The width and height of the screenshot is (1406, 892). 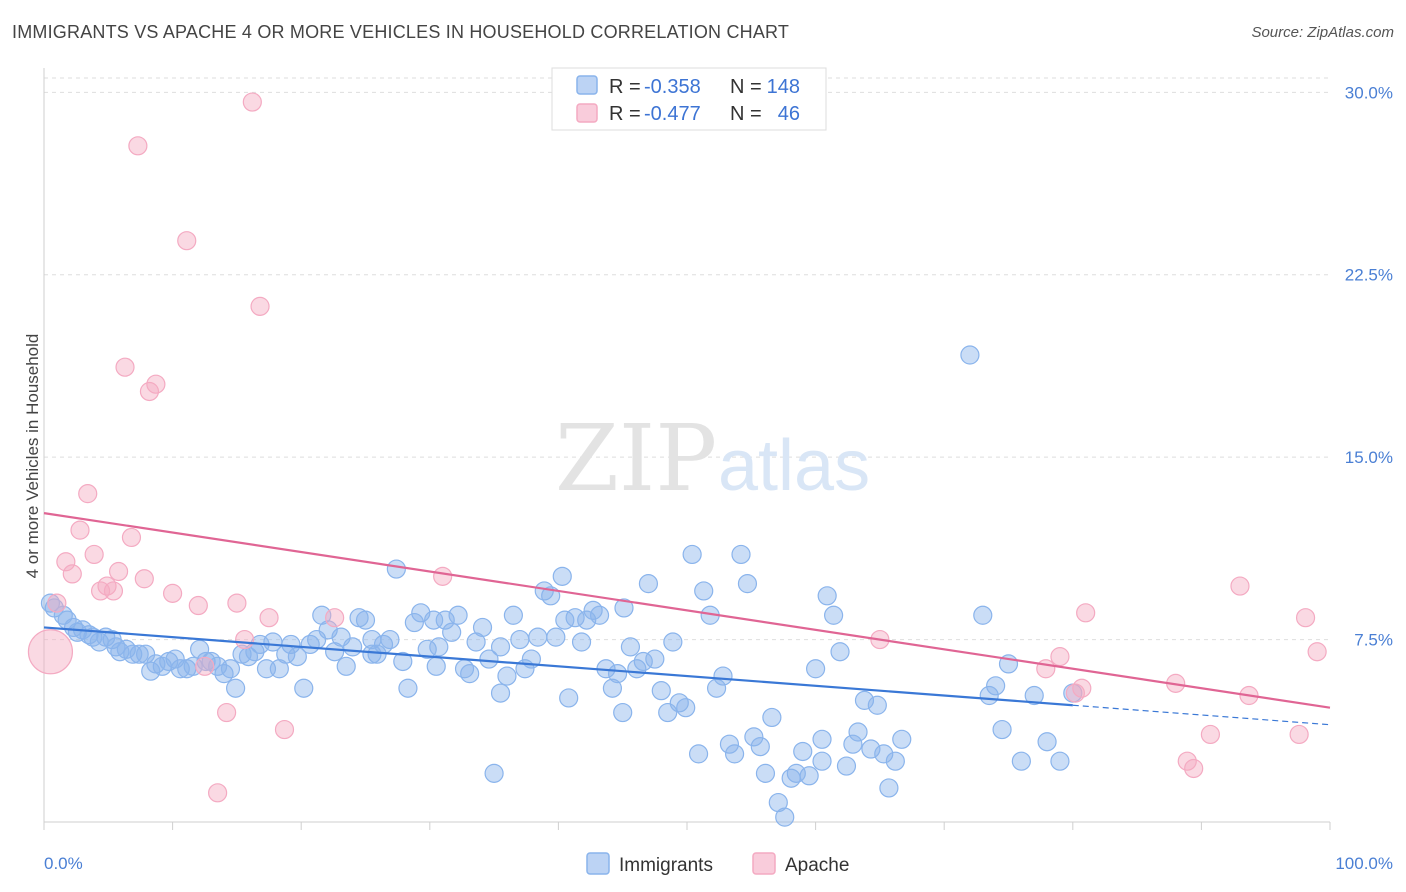 What do you see at coordinates (1322, 32) in the screenshot?
I see `source-label: Source: ZipAtlas.com` at bounding box center [1322, 32].